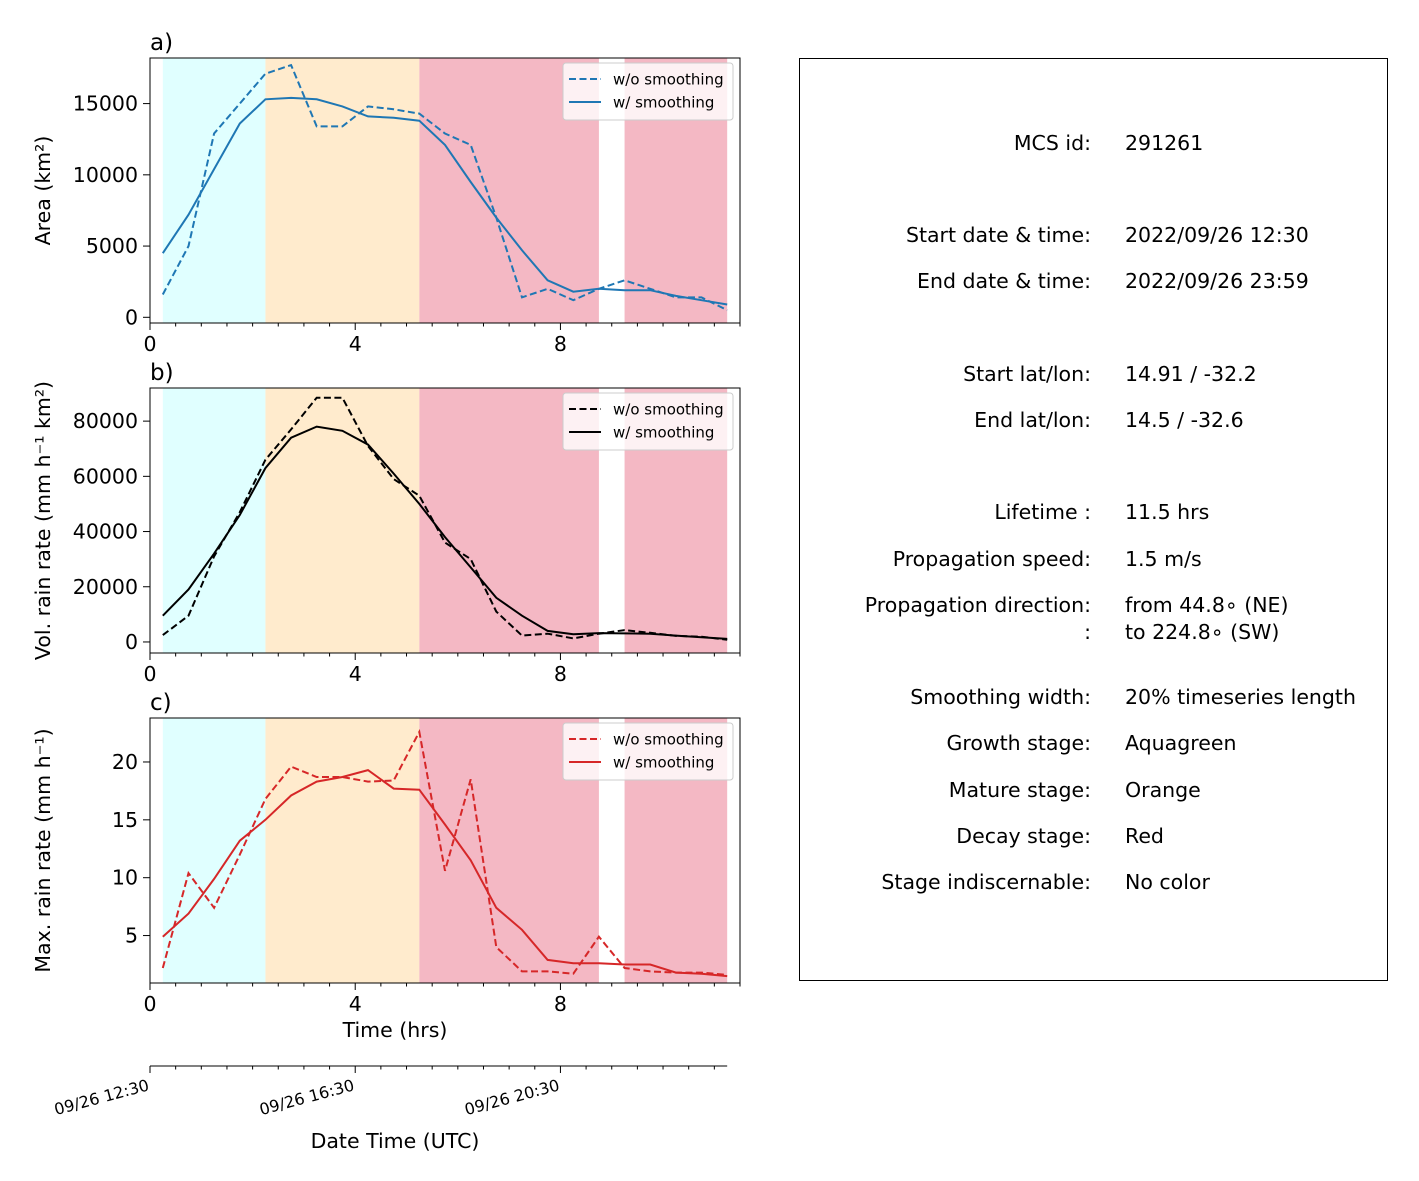 The width and height of the screenshot is (1419, 1181). What do you see at coordinates (1018, 743) in the screenshot?
I see `info-label-growth-stage: Growth stage:` at bounding box center [1018, 743].